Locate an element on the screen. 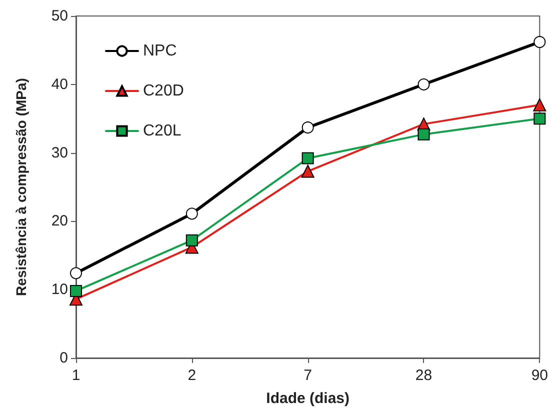  y-tick-label: 10 is located at coordinates (59, 289).